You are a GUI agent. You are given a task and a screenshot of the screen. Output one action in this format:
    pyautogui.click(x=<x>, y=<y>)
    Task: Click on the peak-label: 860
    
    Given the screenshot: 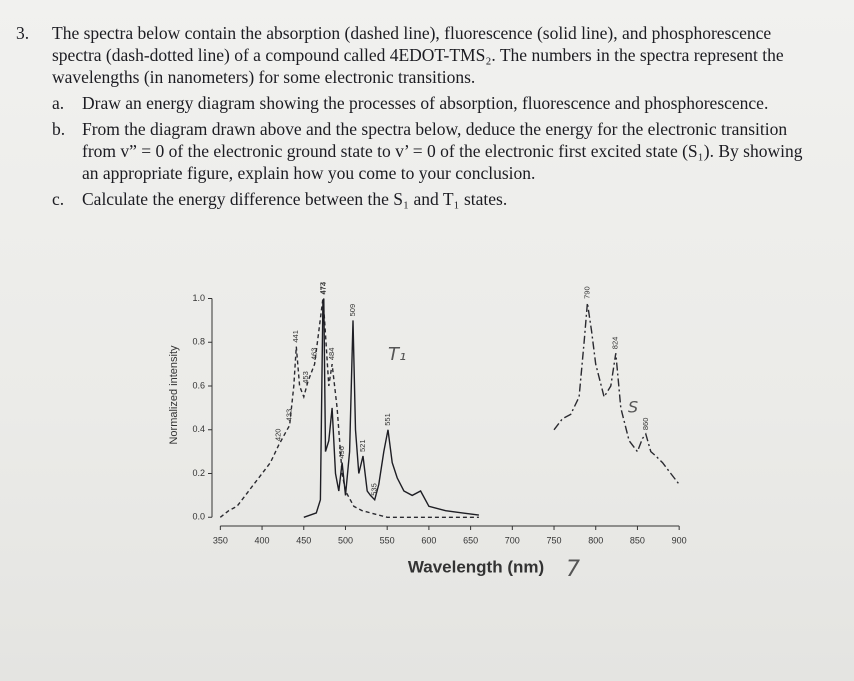 What is the action you would take?
    pyautogui.click(x=645, y=424)
    